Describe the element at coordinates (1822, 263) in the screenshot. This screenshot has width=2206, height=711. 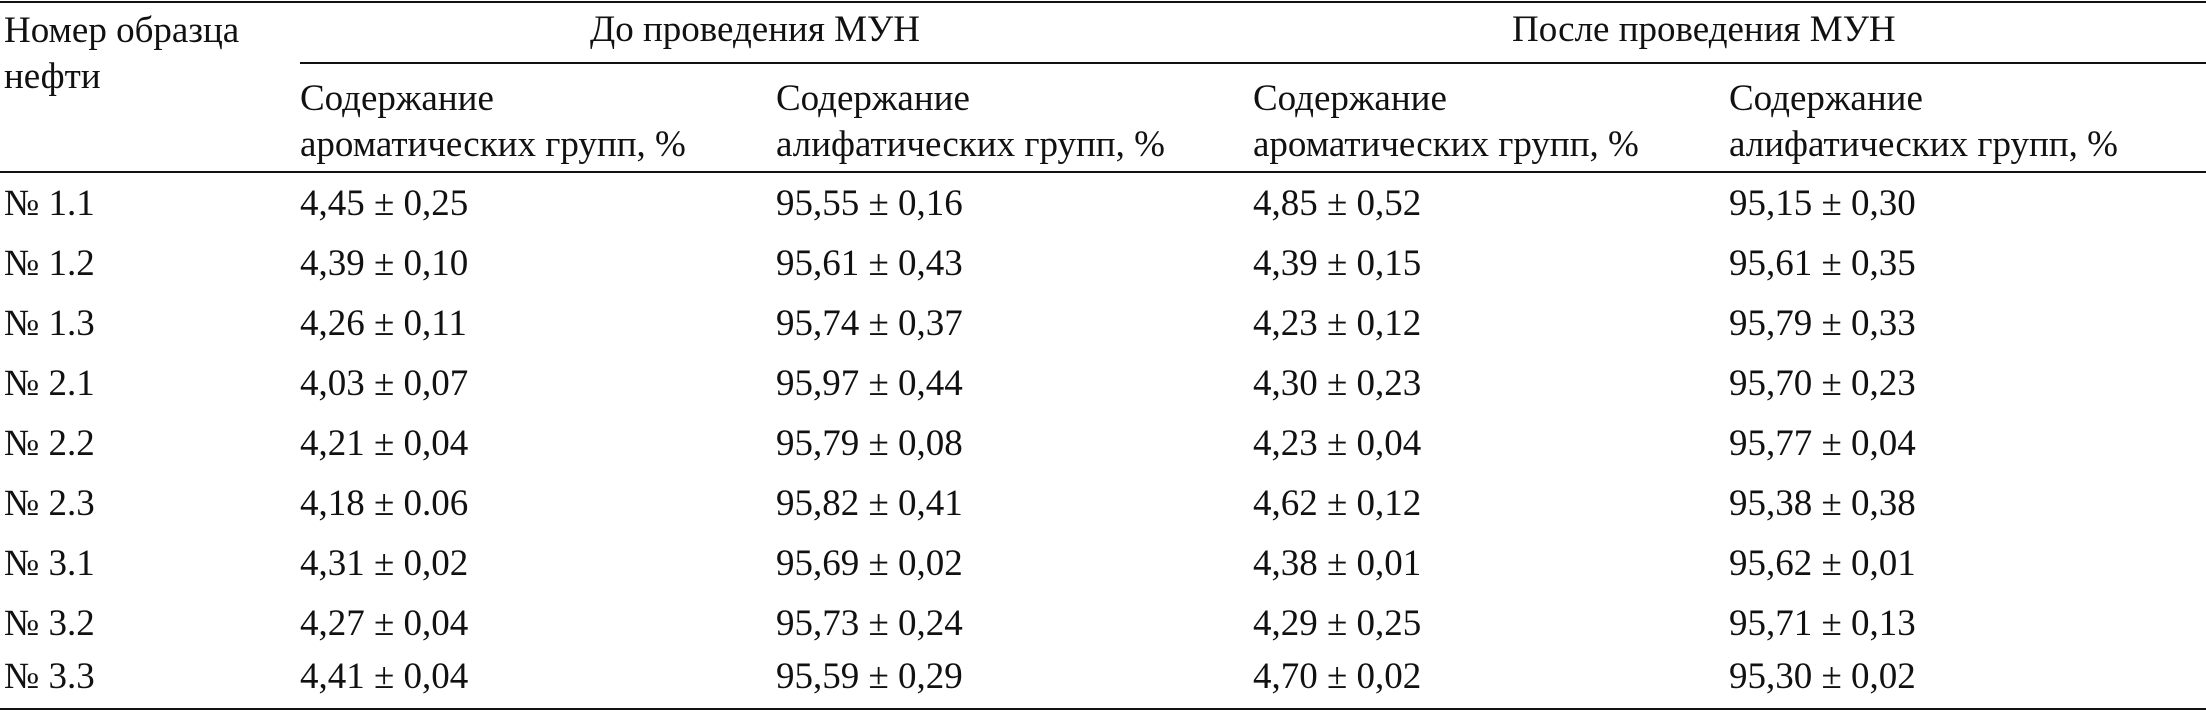
I see `after-aliphatic-cell: 95,61 ± 0,35` at that location.